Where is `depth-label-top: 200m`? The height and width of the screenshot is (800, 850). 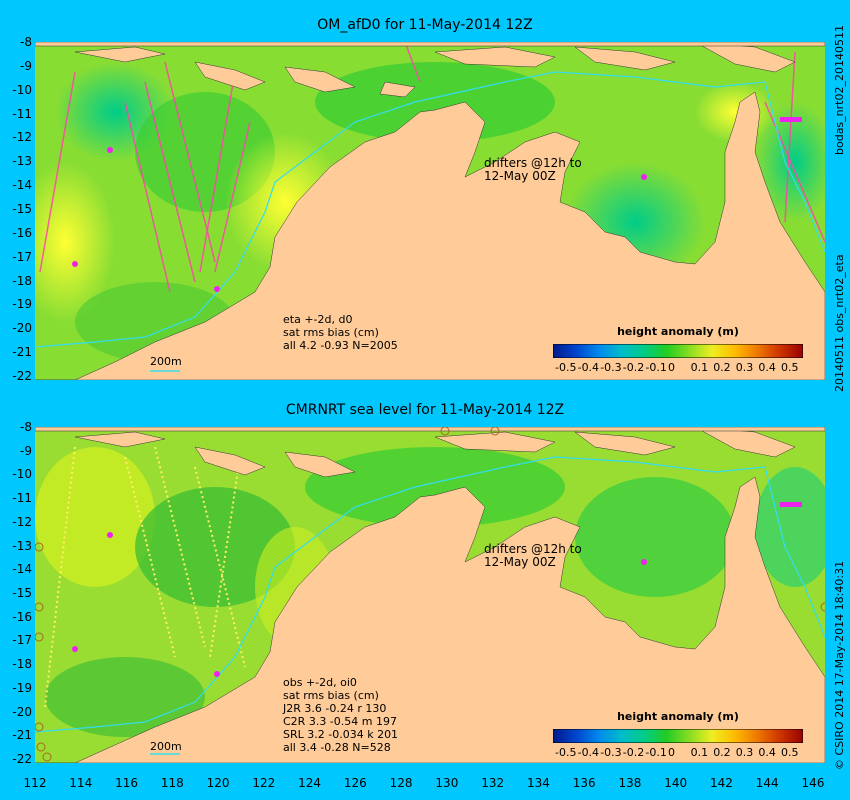
depth-label-top: 200m is located at coordinates (166, 361).